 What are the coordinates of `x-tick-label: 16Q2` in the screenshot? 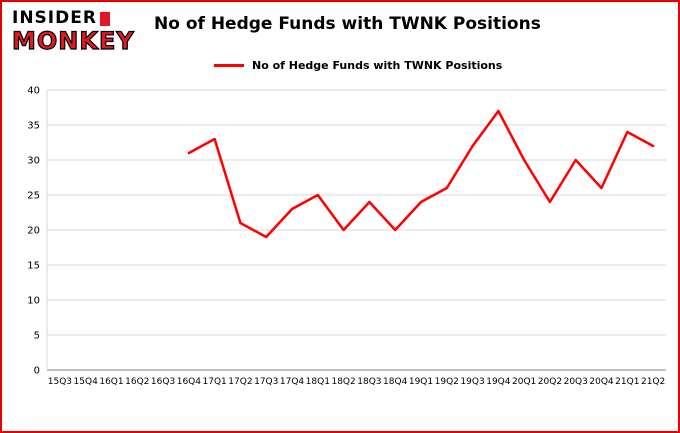 It's located at (137, 382).